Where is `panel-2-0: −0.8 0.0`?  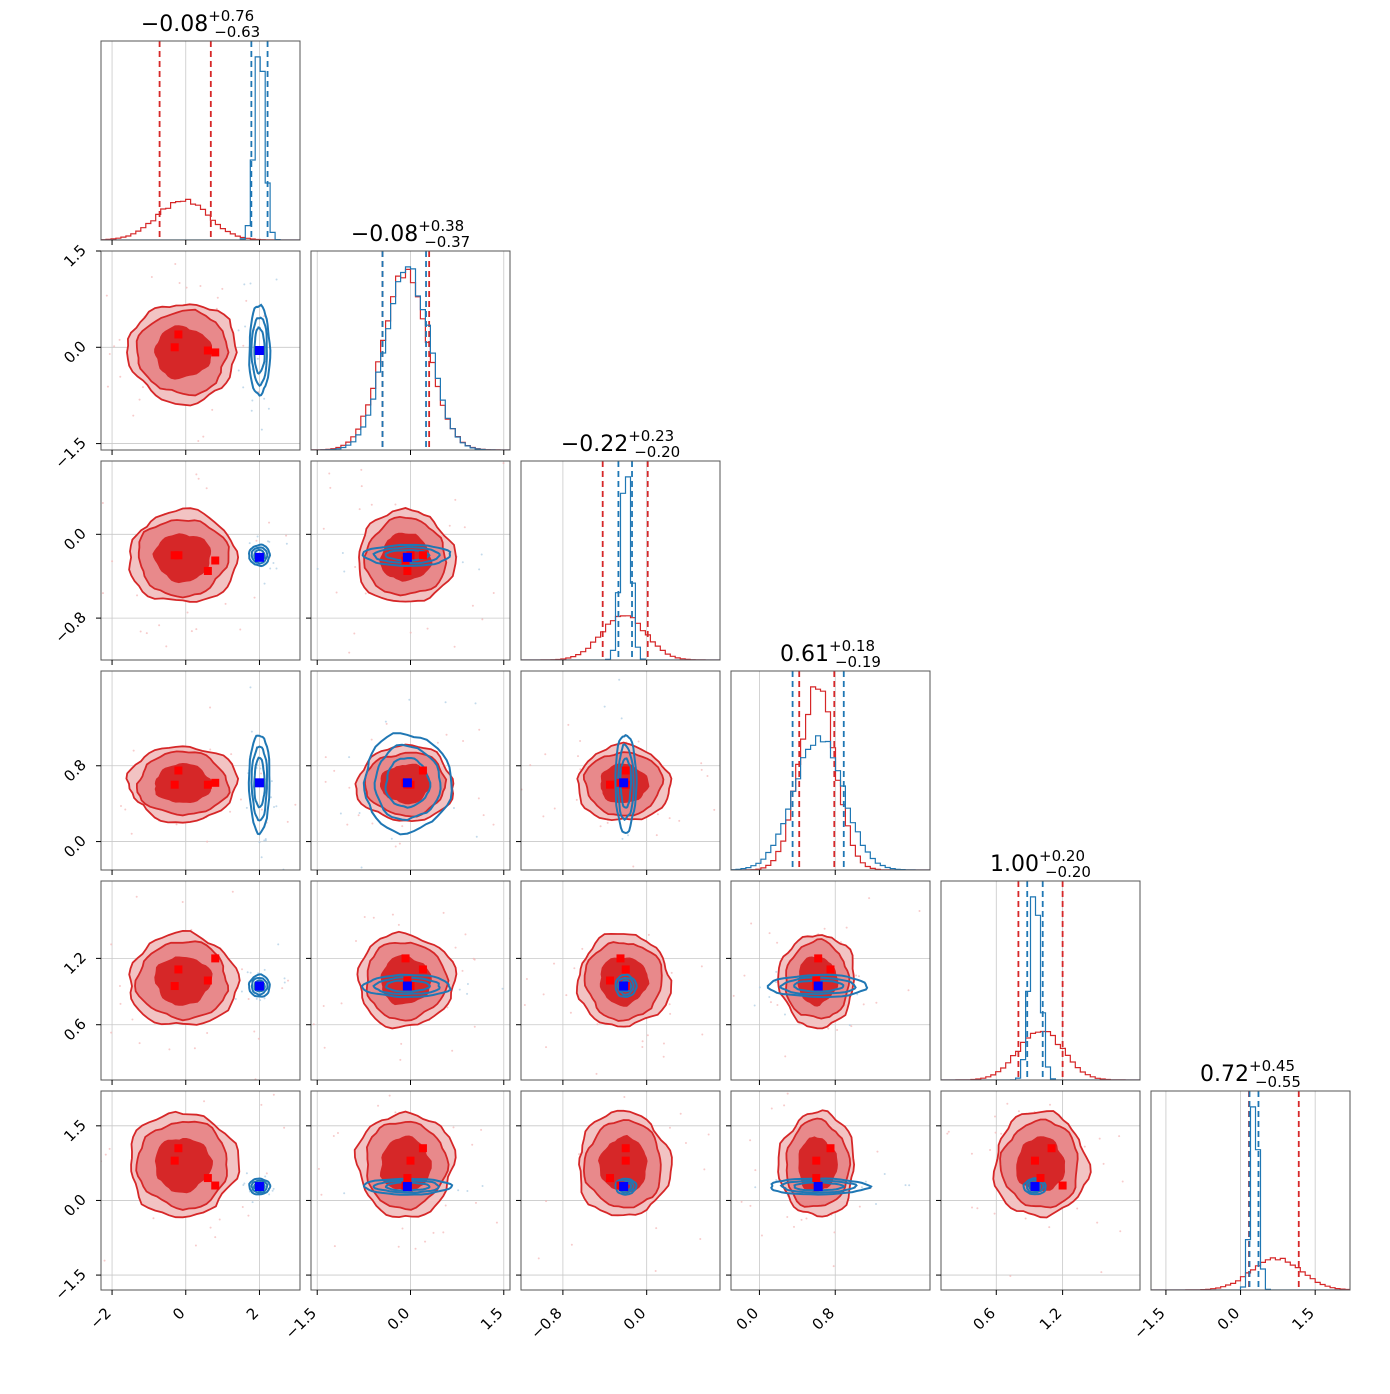 panel-2-0: −0.8 0.0 is located at coordinates (176, 562).